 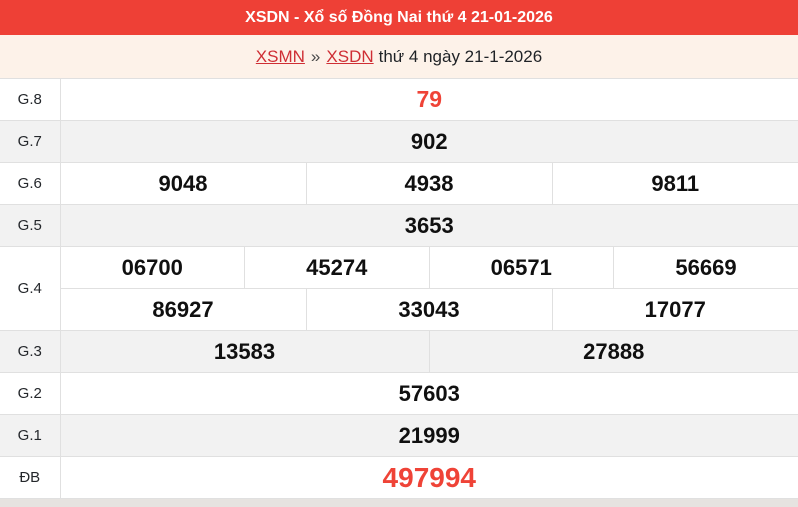 I want to click on prize-value: 9811, so click(x=674, y=183).